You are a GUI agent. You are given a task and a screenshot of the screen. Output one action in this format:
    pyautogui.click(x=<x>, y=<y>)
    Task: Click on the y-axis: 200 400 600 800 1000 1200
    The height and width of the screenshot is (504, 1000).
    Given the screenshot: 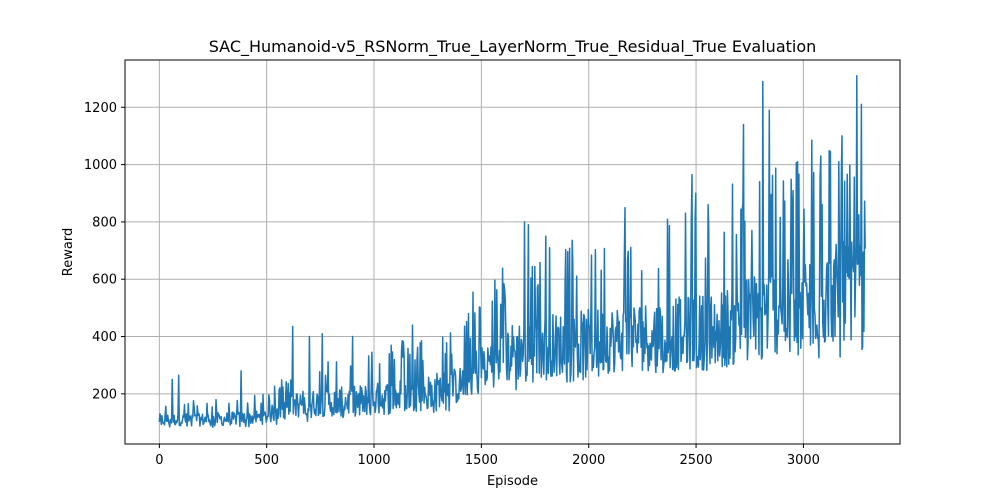 What is the action you would take?
    pyautogui.click(x=104, y=251)
    